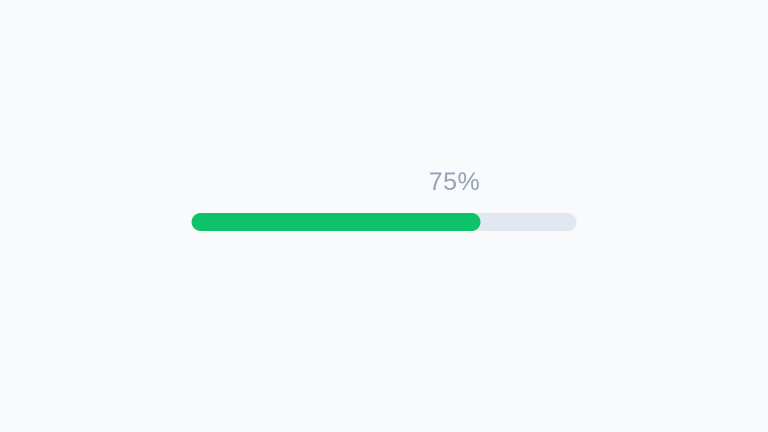 Image resolution: width=768 pixels, height=432 pixels. I want to click on progress-label-row: 75%, so click(384, 182).